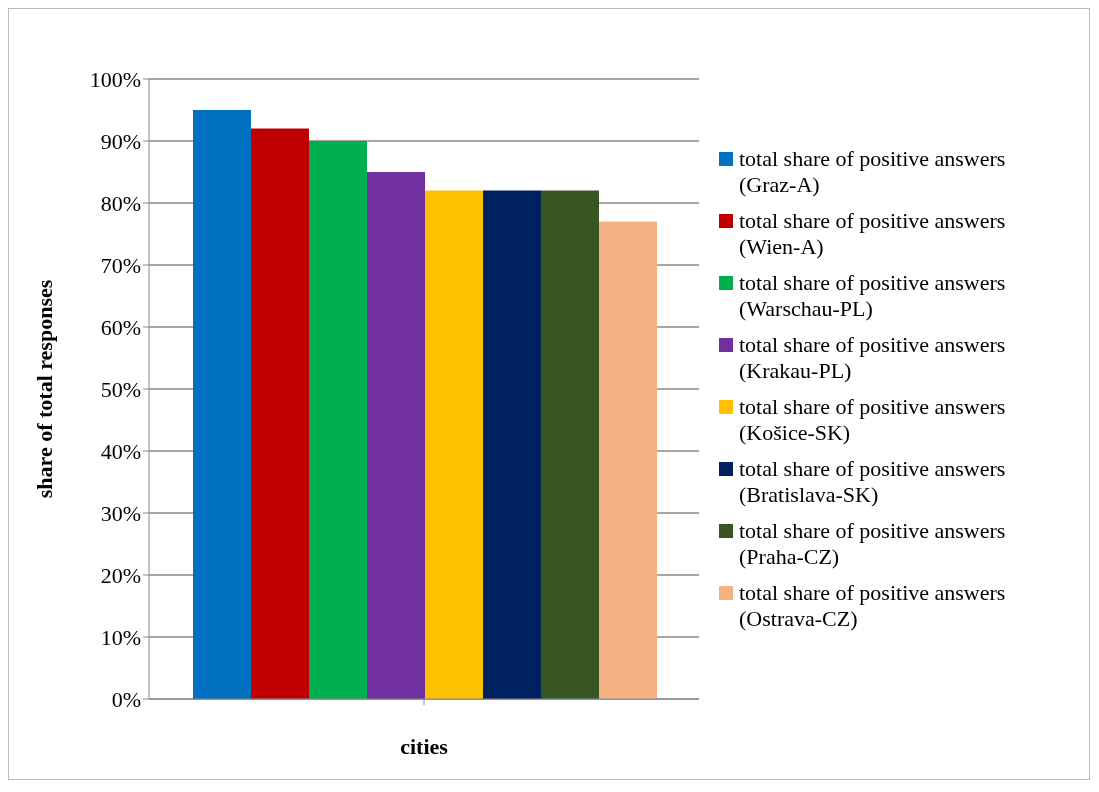  Describe the element at coordinates (120, 265) in the screenshot. I see `y-tick-label: 70%` at that location.